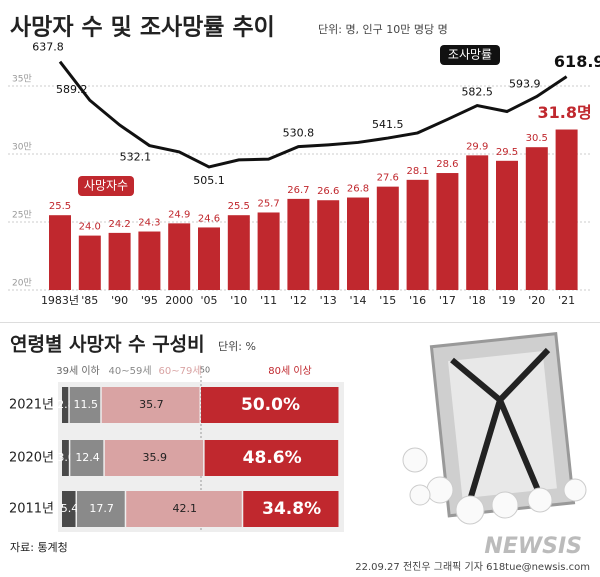 Image resolution: width=600 pixels, height=577 pixels. I want to click on line-label: 593.9, so click(525, 84).